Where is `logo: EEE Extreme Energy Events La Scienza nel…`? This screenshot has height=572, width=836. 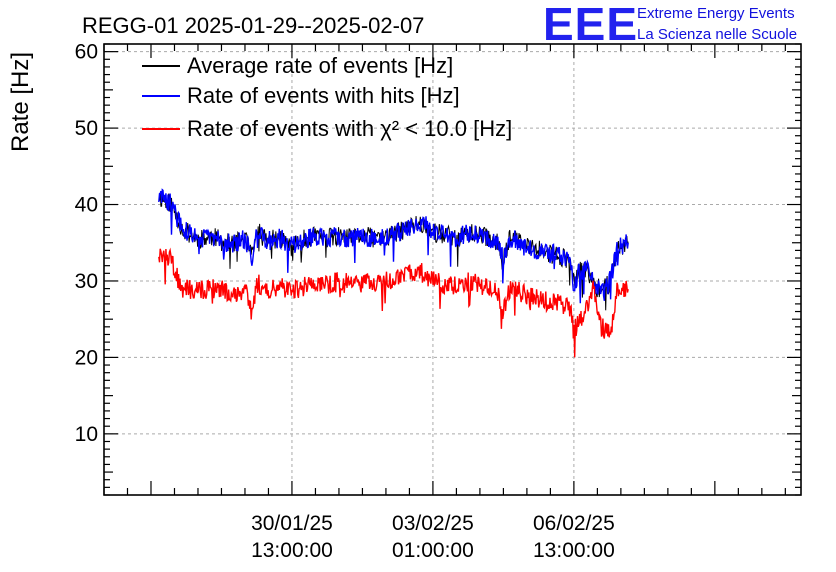 logo: EEE Extreme Energy Events La Scienza nel… is located at coordinates (670, 25).